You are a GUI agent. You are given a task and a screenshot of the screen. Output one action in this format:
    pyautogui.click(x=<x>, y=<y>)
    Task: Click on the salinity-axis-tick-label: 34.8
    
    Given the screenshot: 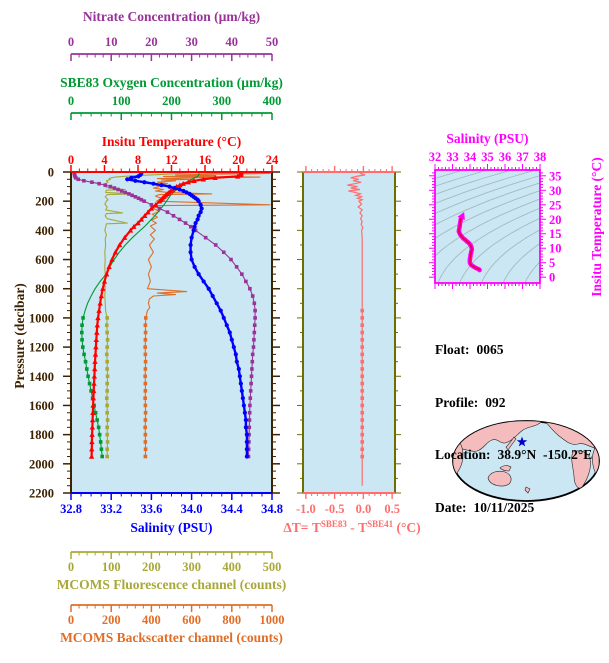 What is the action you would take?
    pyautogui.click(x=272, y=509)
    